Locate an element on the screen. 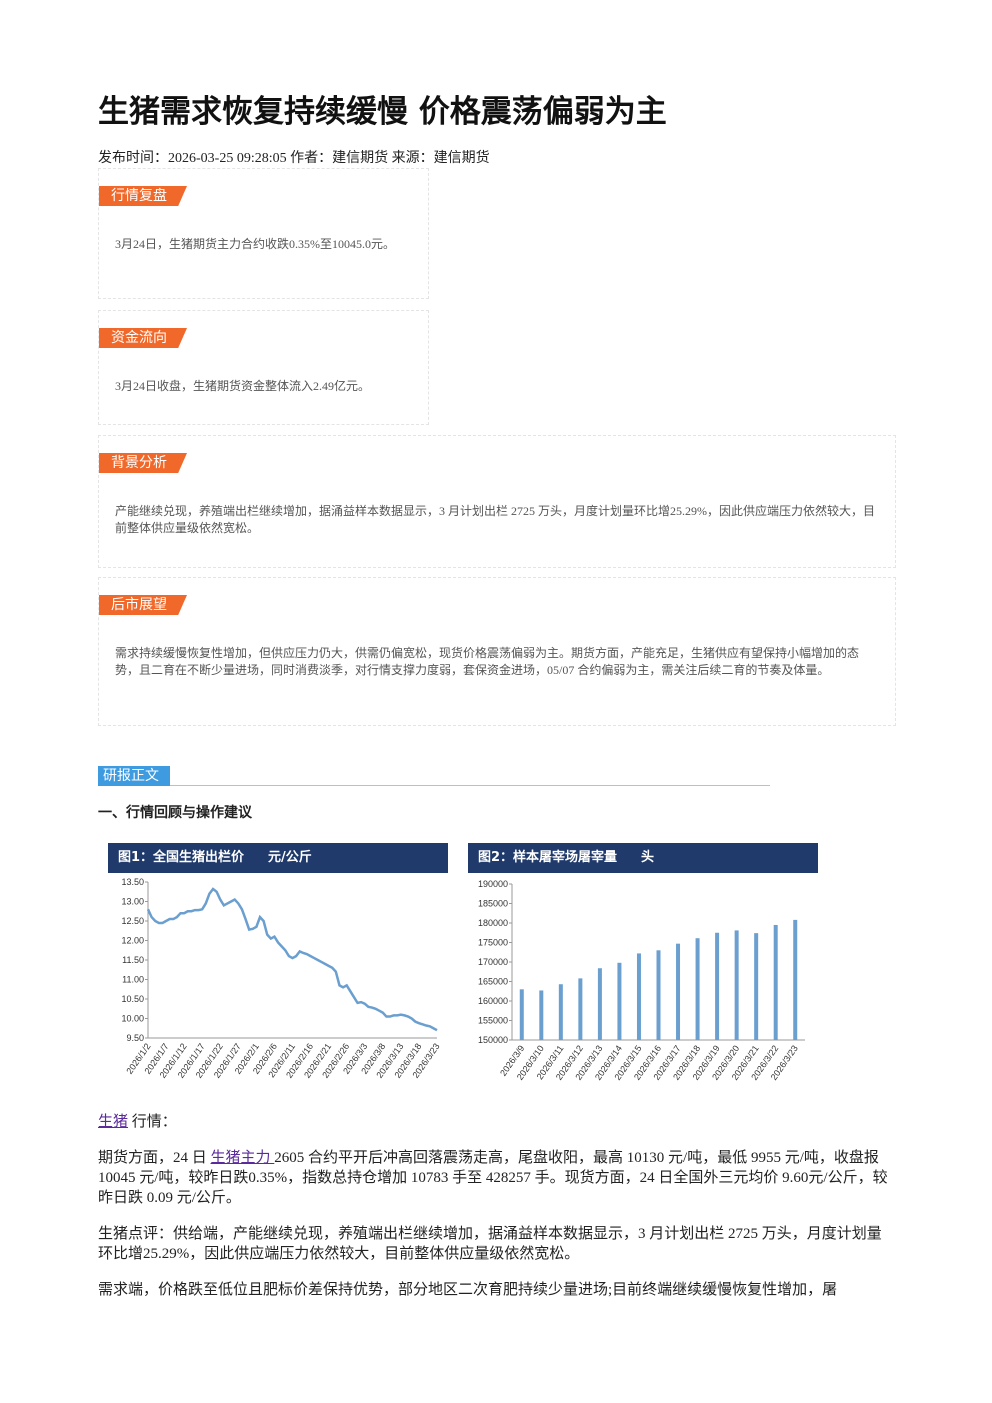 The image size is (992, 1403). y-tick-label: 13.50 is located at coordinates (132, 882).